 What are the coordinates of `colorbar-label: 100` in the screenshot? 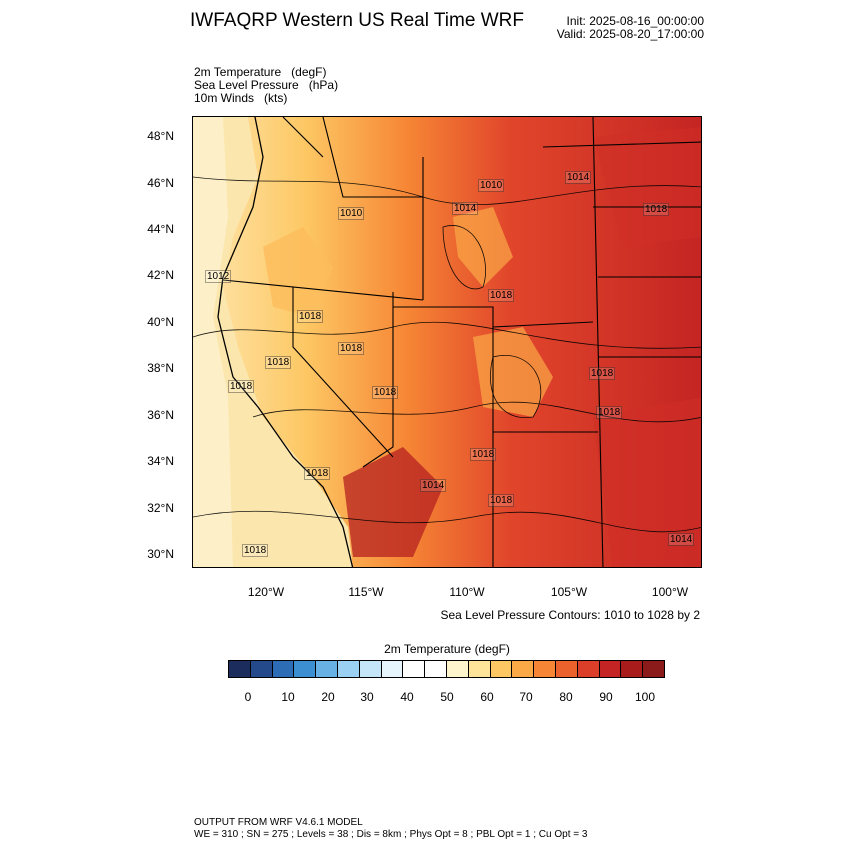 It's located at (645, 697).